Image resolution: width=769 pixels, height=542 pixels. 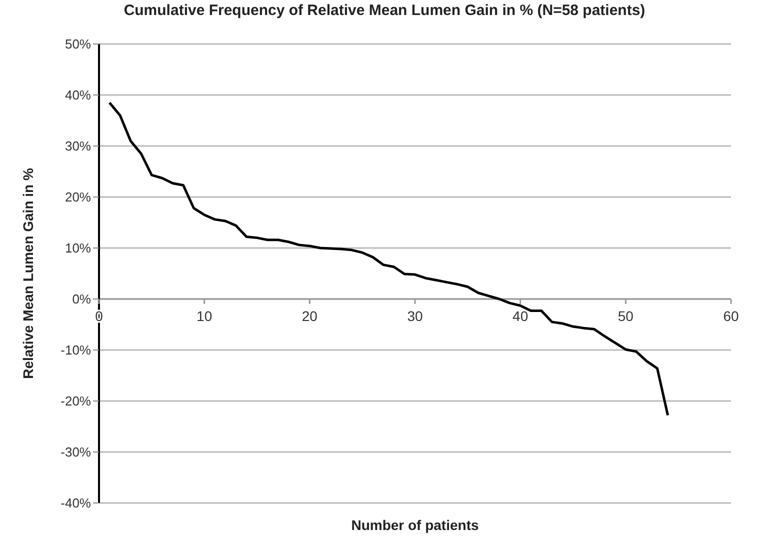 What do you see at coordinates (78, 44) in the screenshot?
I see `y-tick-label: 50%` at bounding box center [78, 44].